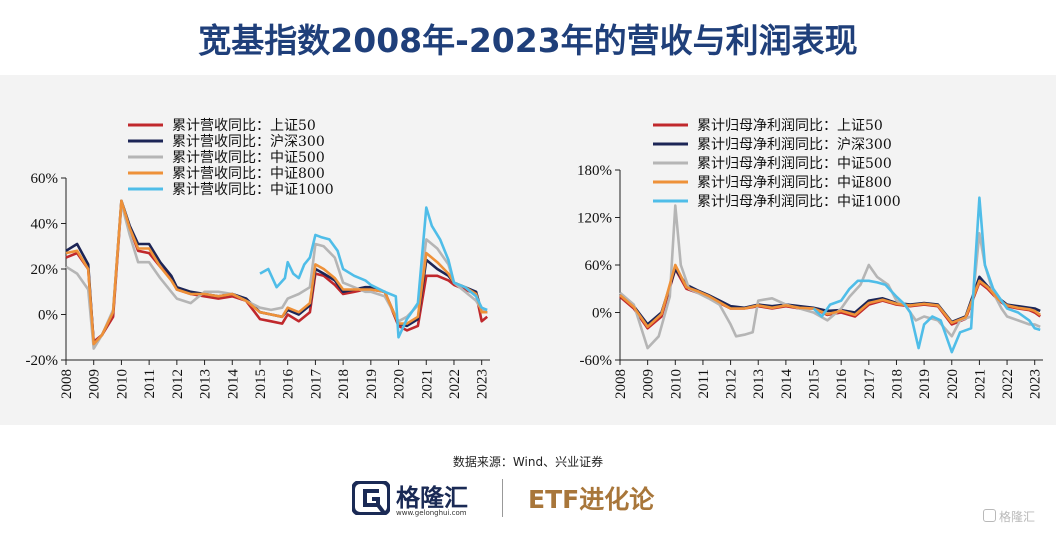 This screenshot has height=533, width=1056. What do you see at coordinates (594, 171) in the screenshot?
I see `y-tick-label: 180%` at bounding box center [594, 171].